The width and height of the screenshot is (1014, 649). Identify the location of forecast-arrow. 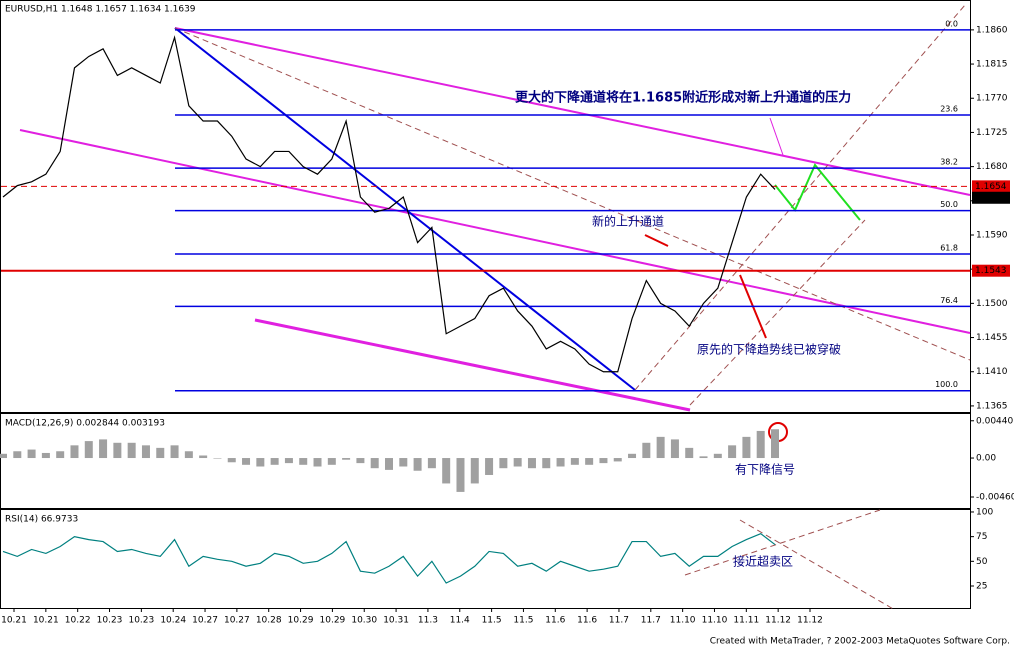
(817, 192).